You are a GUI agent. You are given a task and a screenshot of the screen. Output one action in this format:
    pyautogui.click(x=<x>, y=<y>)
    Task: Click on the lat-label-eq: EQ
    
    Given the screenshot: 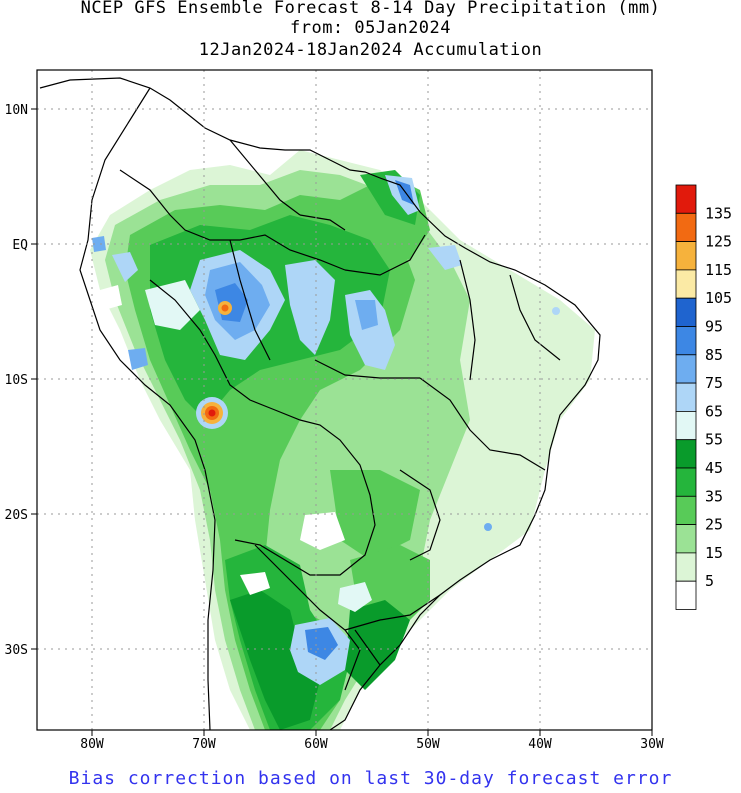 What is the action you would take?
    pyautogui.click(x=20, y=245)
    